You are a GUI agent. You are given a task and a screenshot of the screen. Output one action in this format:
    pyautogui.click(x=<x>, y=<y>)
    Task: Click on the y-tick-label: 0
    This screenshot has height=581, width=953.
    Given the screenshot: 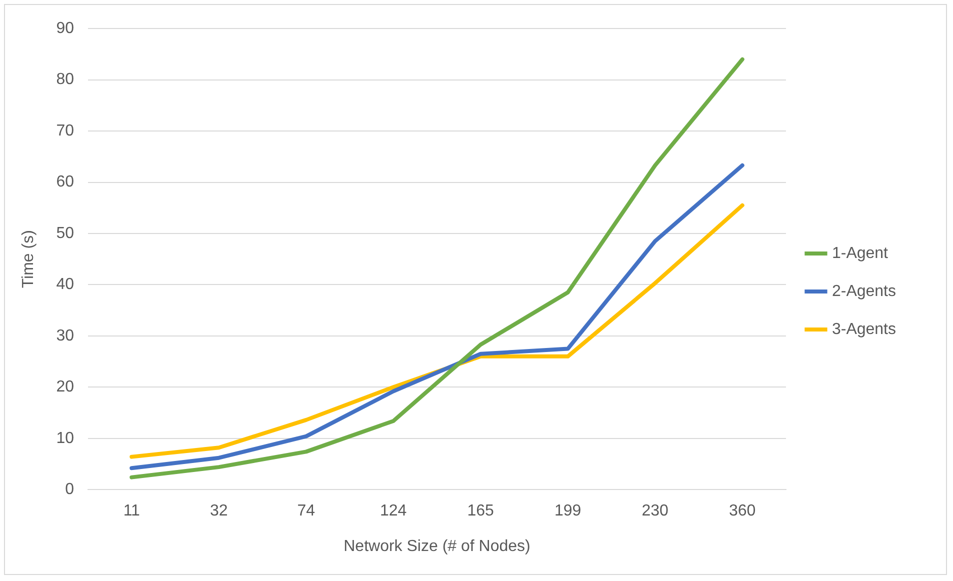 What is the action you would take?
    pyautogui.click(x=69, y=489)
    